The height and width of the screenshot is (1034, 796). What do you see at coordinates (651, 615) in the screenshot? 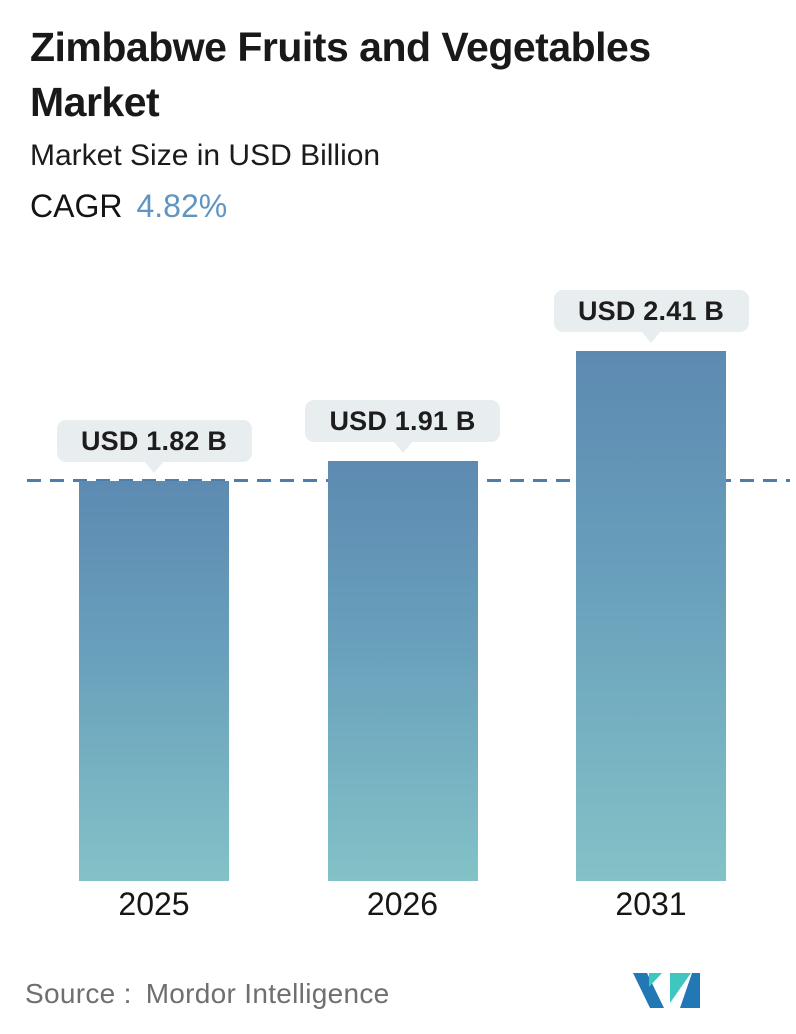
I see `bar-2031` at bounding box center [651, 615].